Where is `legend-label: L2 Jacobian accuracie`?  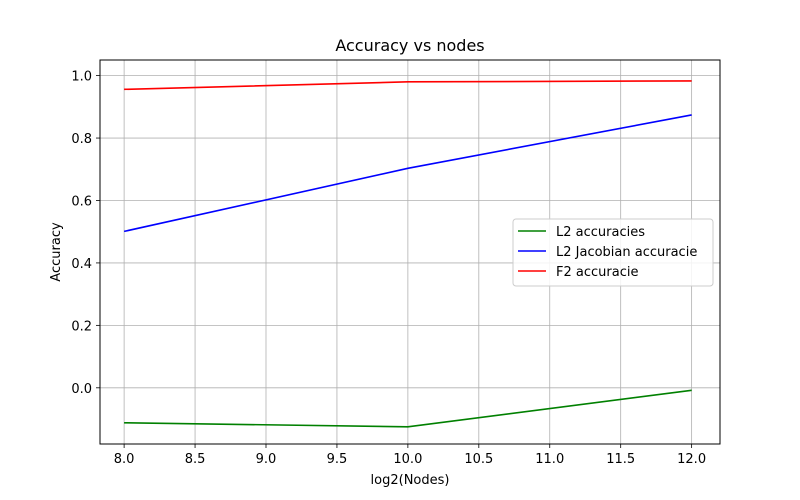
legend-label: L2 Jacobian accuracie is located at coordinates (626, 252).